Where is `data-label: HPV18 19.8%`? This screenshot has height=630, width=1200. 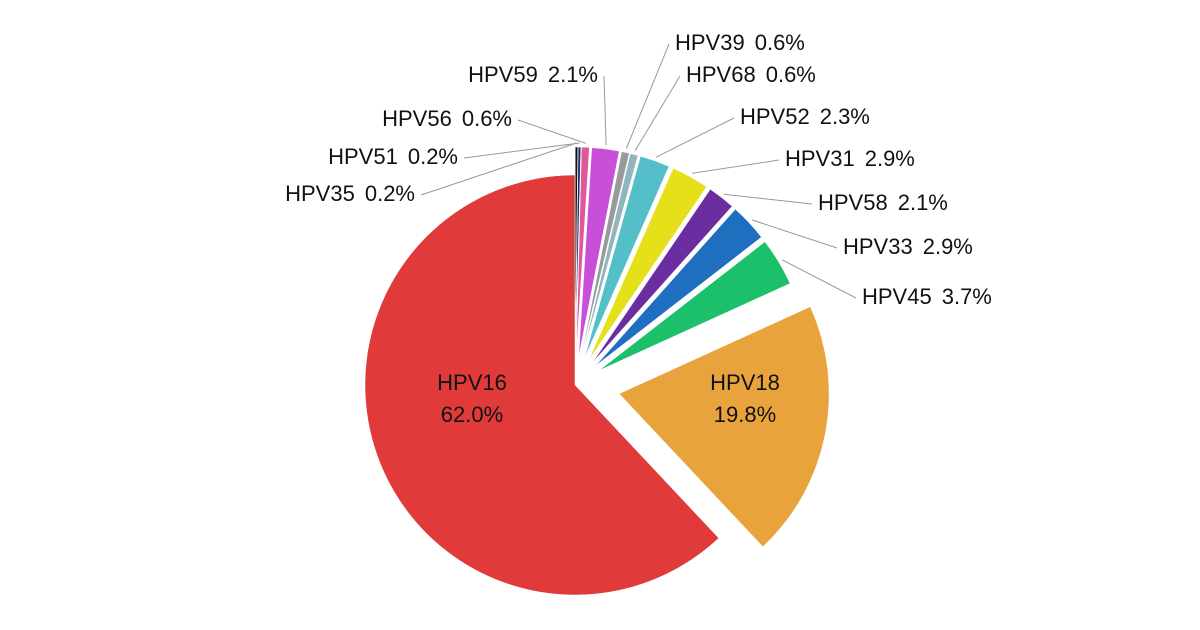 data-label: HPV18 19.8% is located at coordinates (745, 398).